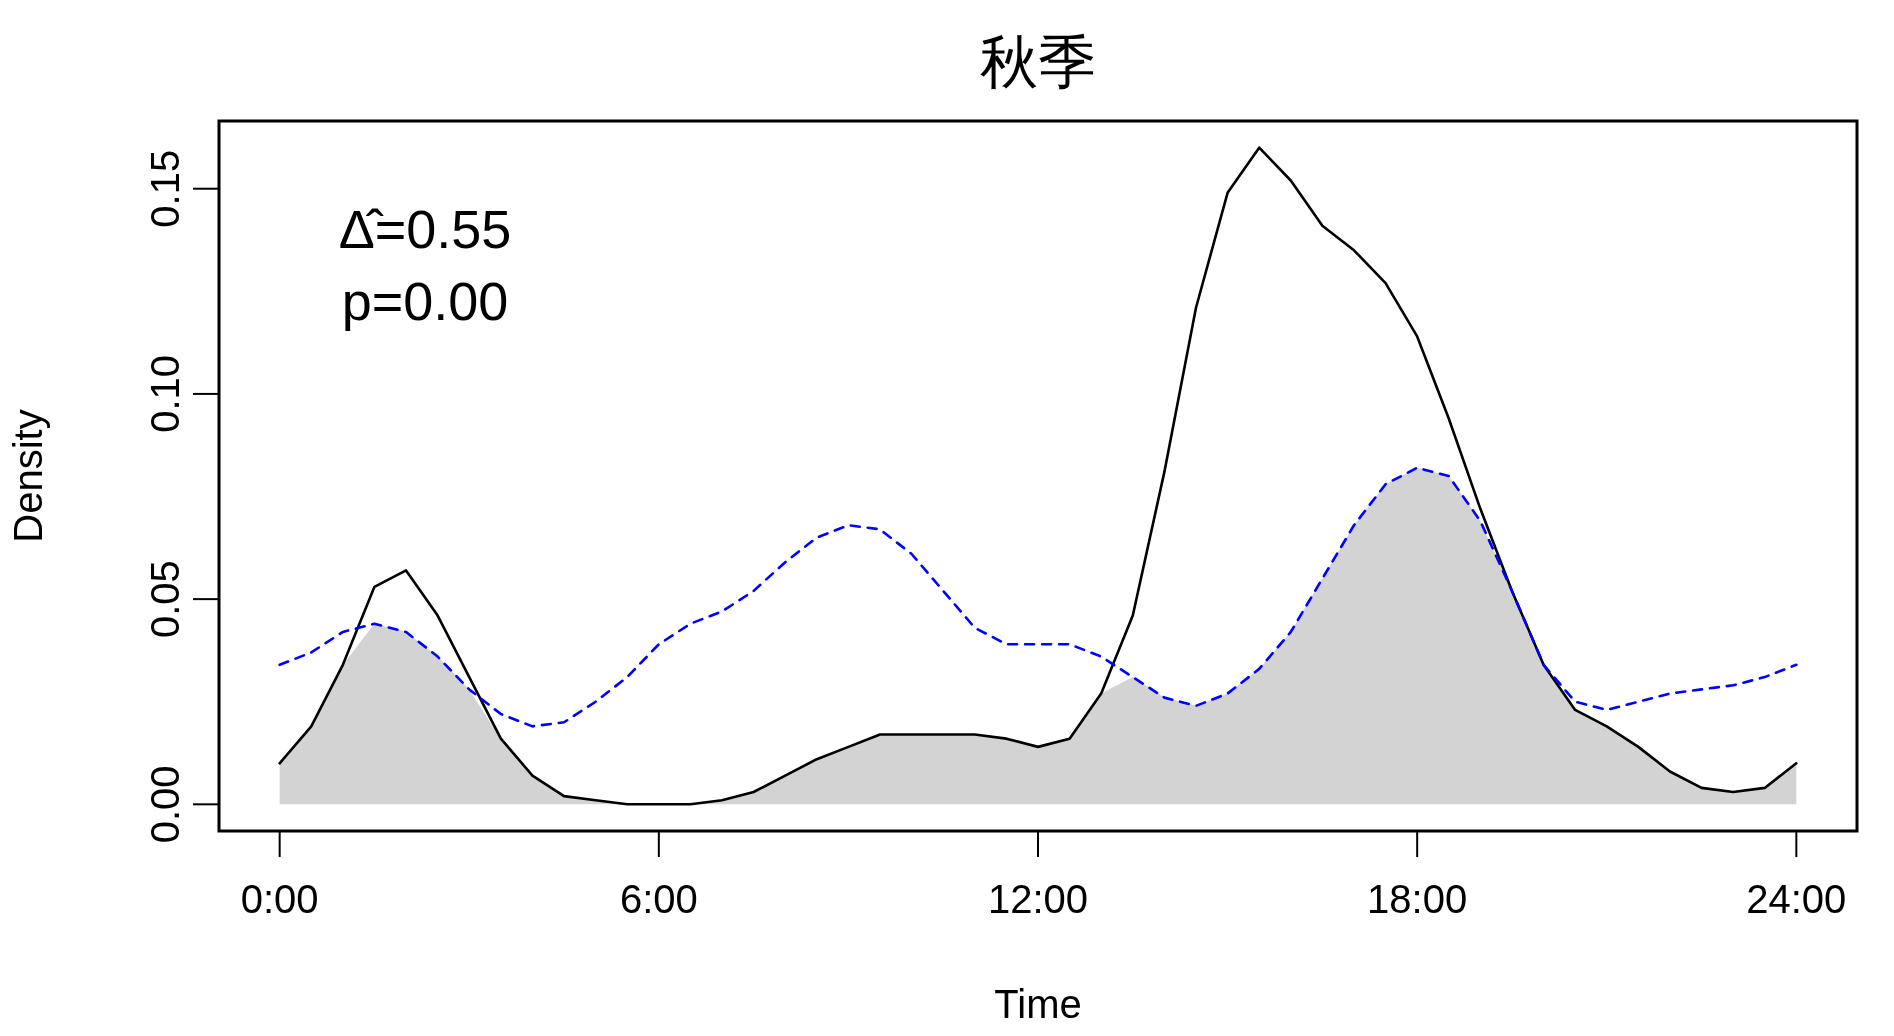 The width and height of the screenshot is (1894, 1036). I want to click on x-tick-label: 18:00, so click(1417, 899).